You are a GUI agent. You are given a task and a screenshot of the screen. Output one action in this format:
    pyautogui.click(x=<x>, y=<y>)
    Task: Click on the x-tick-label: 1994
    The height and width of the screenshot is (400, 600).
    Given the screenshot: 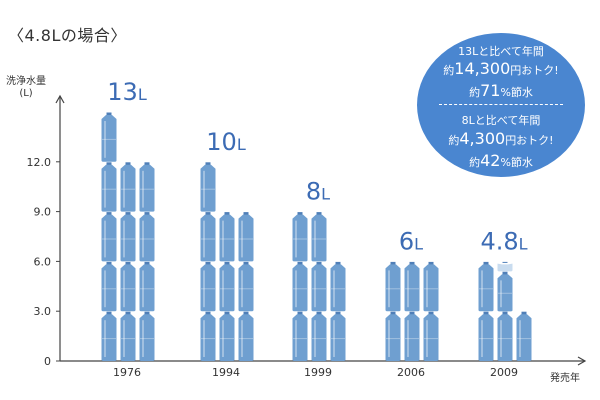 What is the action you would take?
    pyautogui.click(x=226, y=372)
    